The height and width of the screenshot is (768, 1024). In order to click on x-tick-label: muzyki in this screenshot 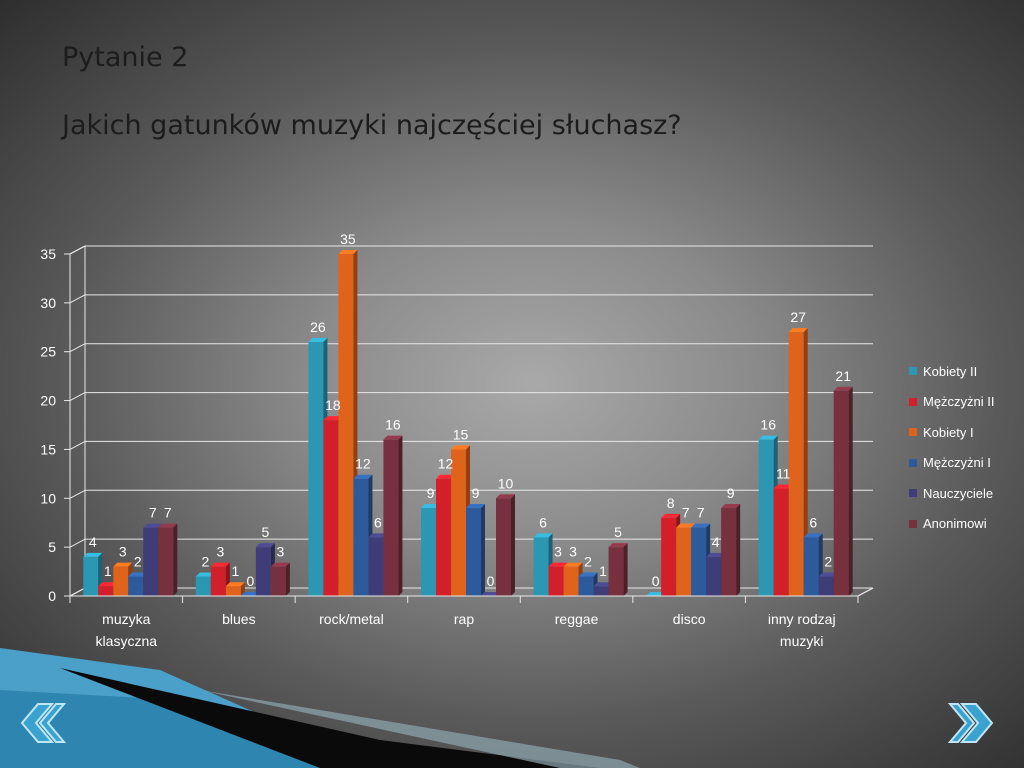, I will do `click(802, 641)`.